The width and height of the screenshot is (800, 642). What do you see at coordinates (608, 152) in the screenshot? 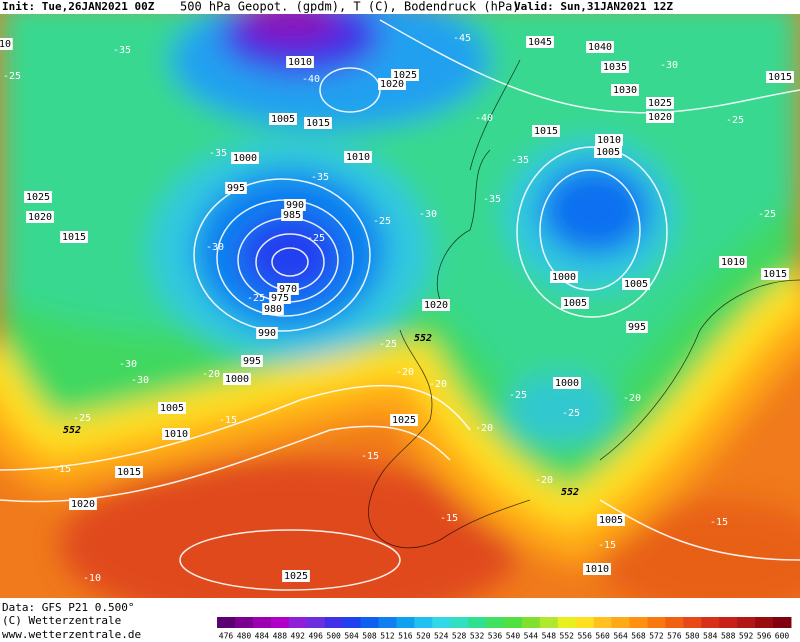
I see `isobar-label: 1005` at bounding box center [608, 152].